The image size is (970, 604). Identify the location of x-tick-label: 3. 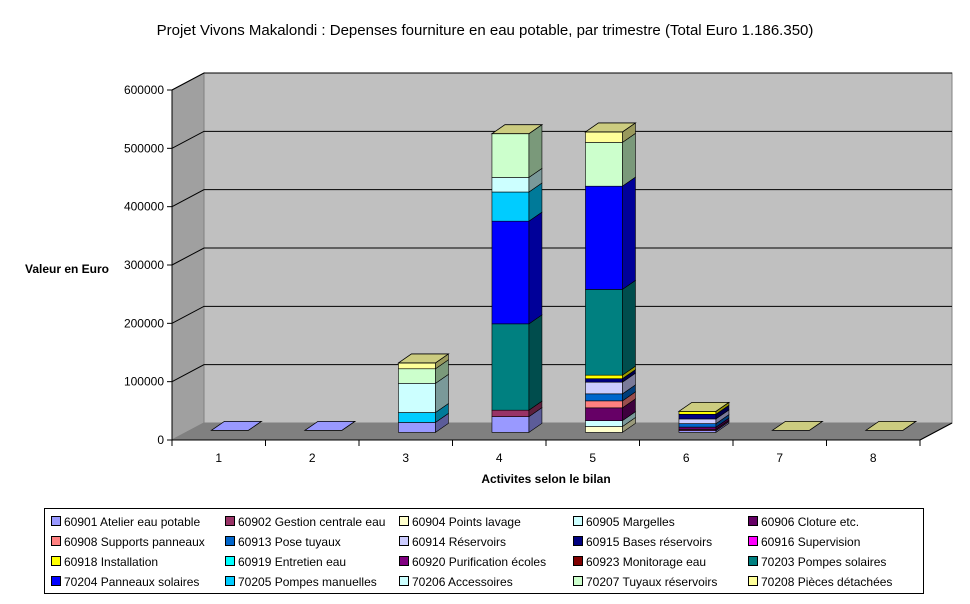
(405, 458).